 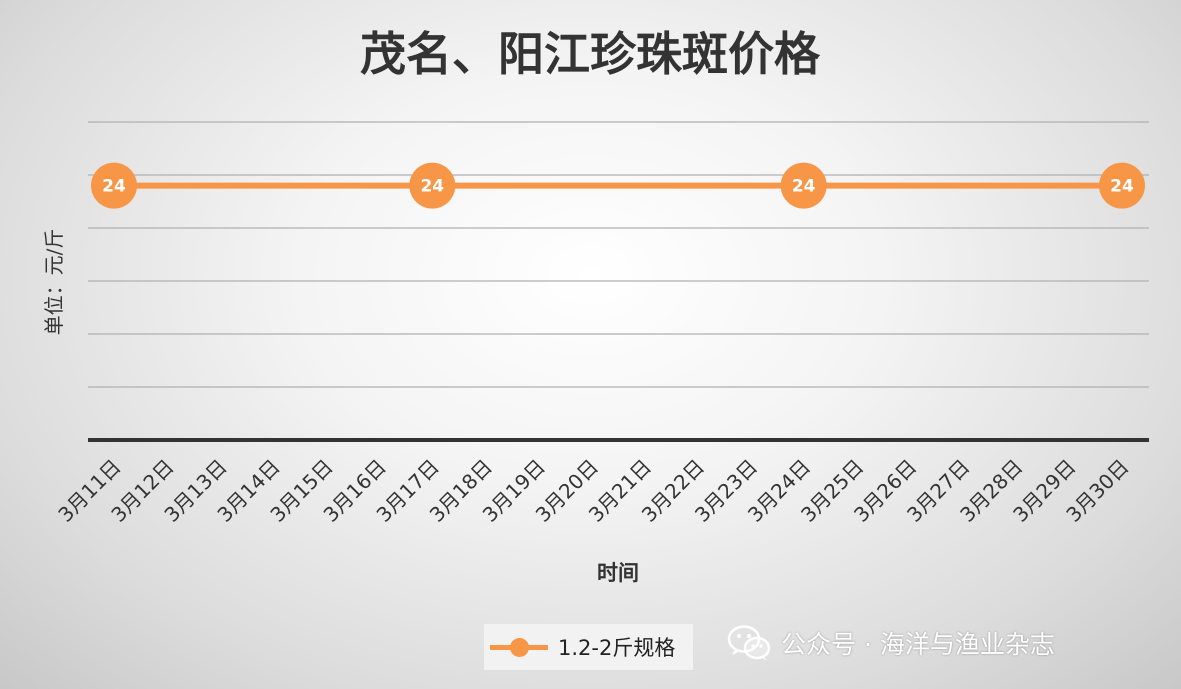 What do you see at coordinates (590, 54) in the screenshot?
I see `chart-title: 茂名、阳江珍珠斑价格` at bounding box center [590, 54].